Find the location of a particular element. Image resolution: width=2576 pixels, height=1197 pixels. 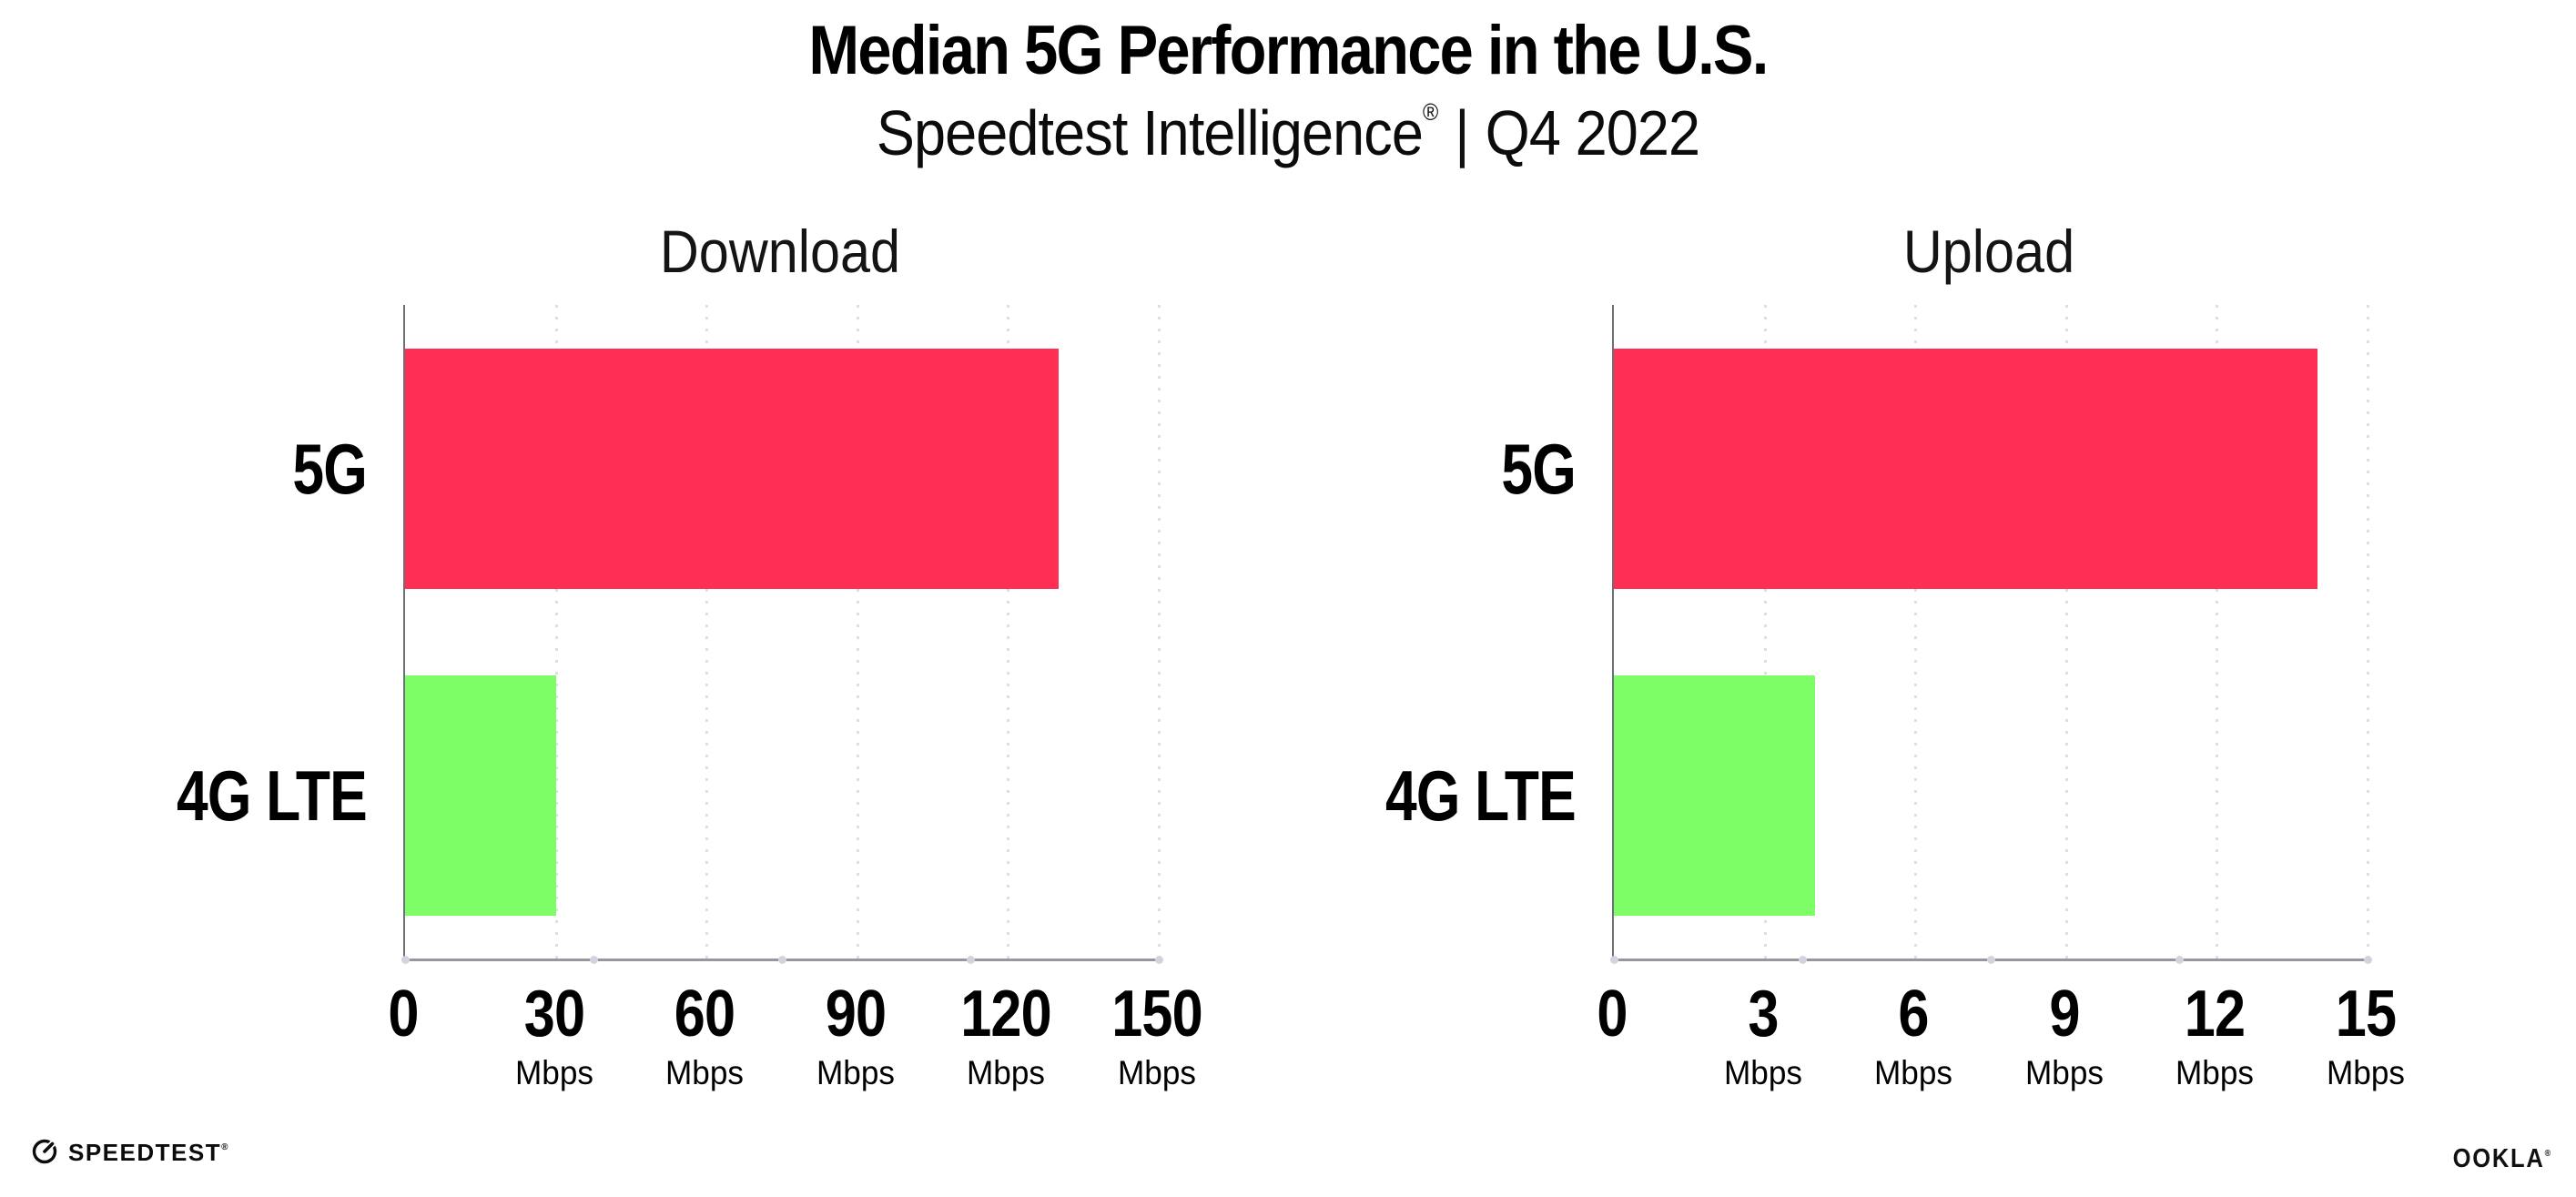

x-tick-15: 15 Mbps is located at coordinates (2365, 1036).